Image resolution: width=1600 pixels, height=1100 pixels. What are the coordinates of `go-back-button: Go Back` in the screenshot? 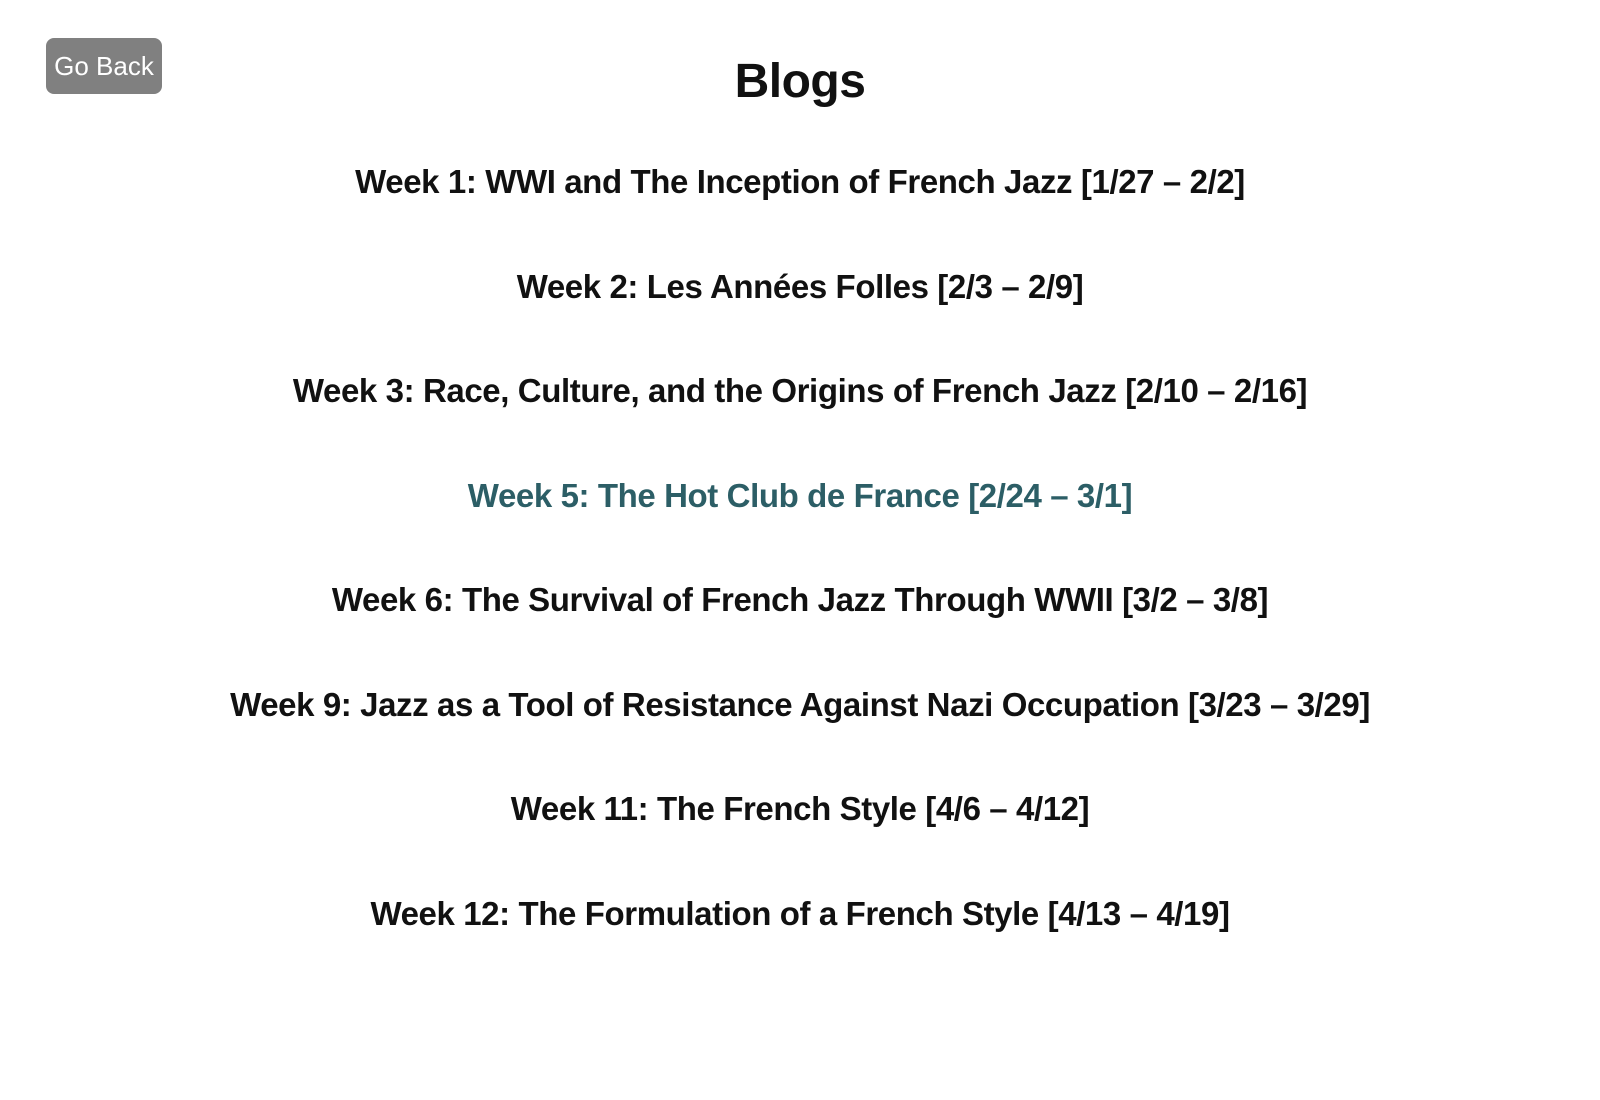 It's located at (104, 66).